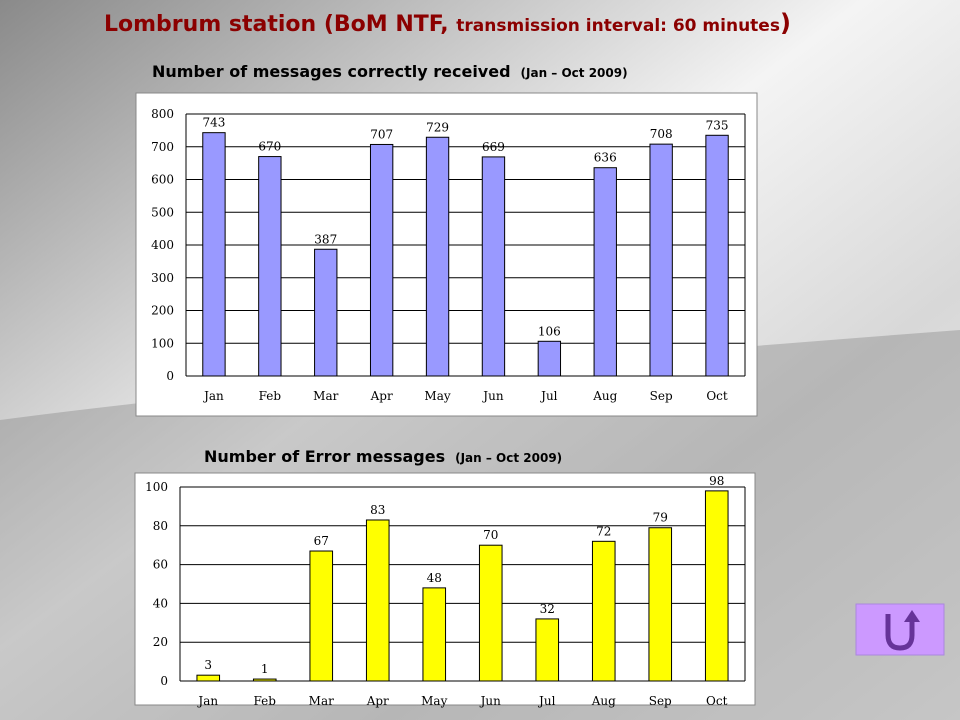  What do you see at coordinates (162, 245) in the screenshot?
I see `y-tick-label: 400` at bounding box center [162, 245].